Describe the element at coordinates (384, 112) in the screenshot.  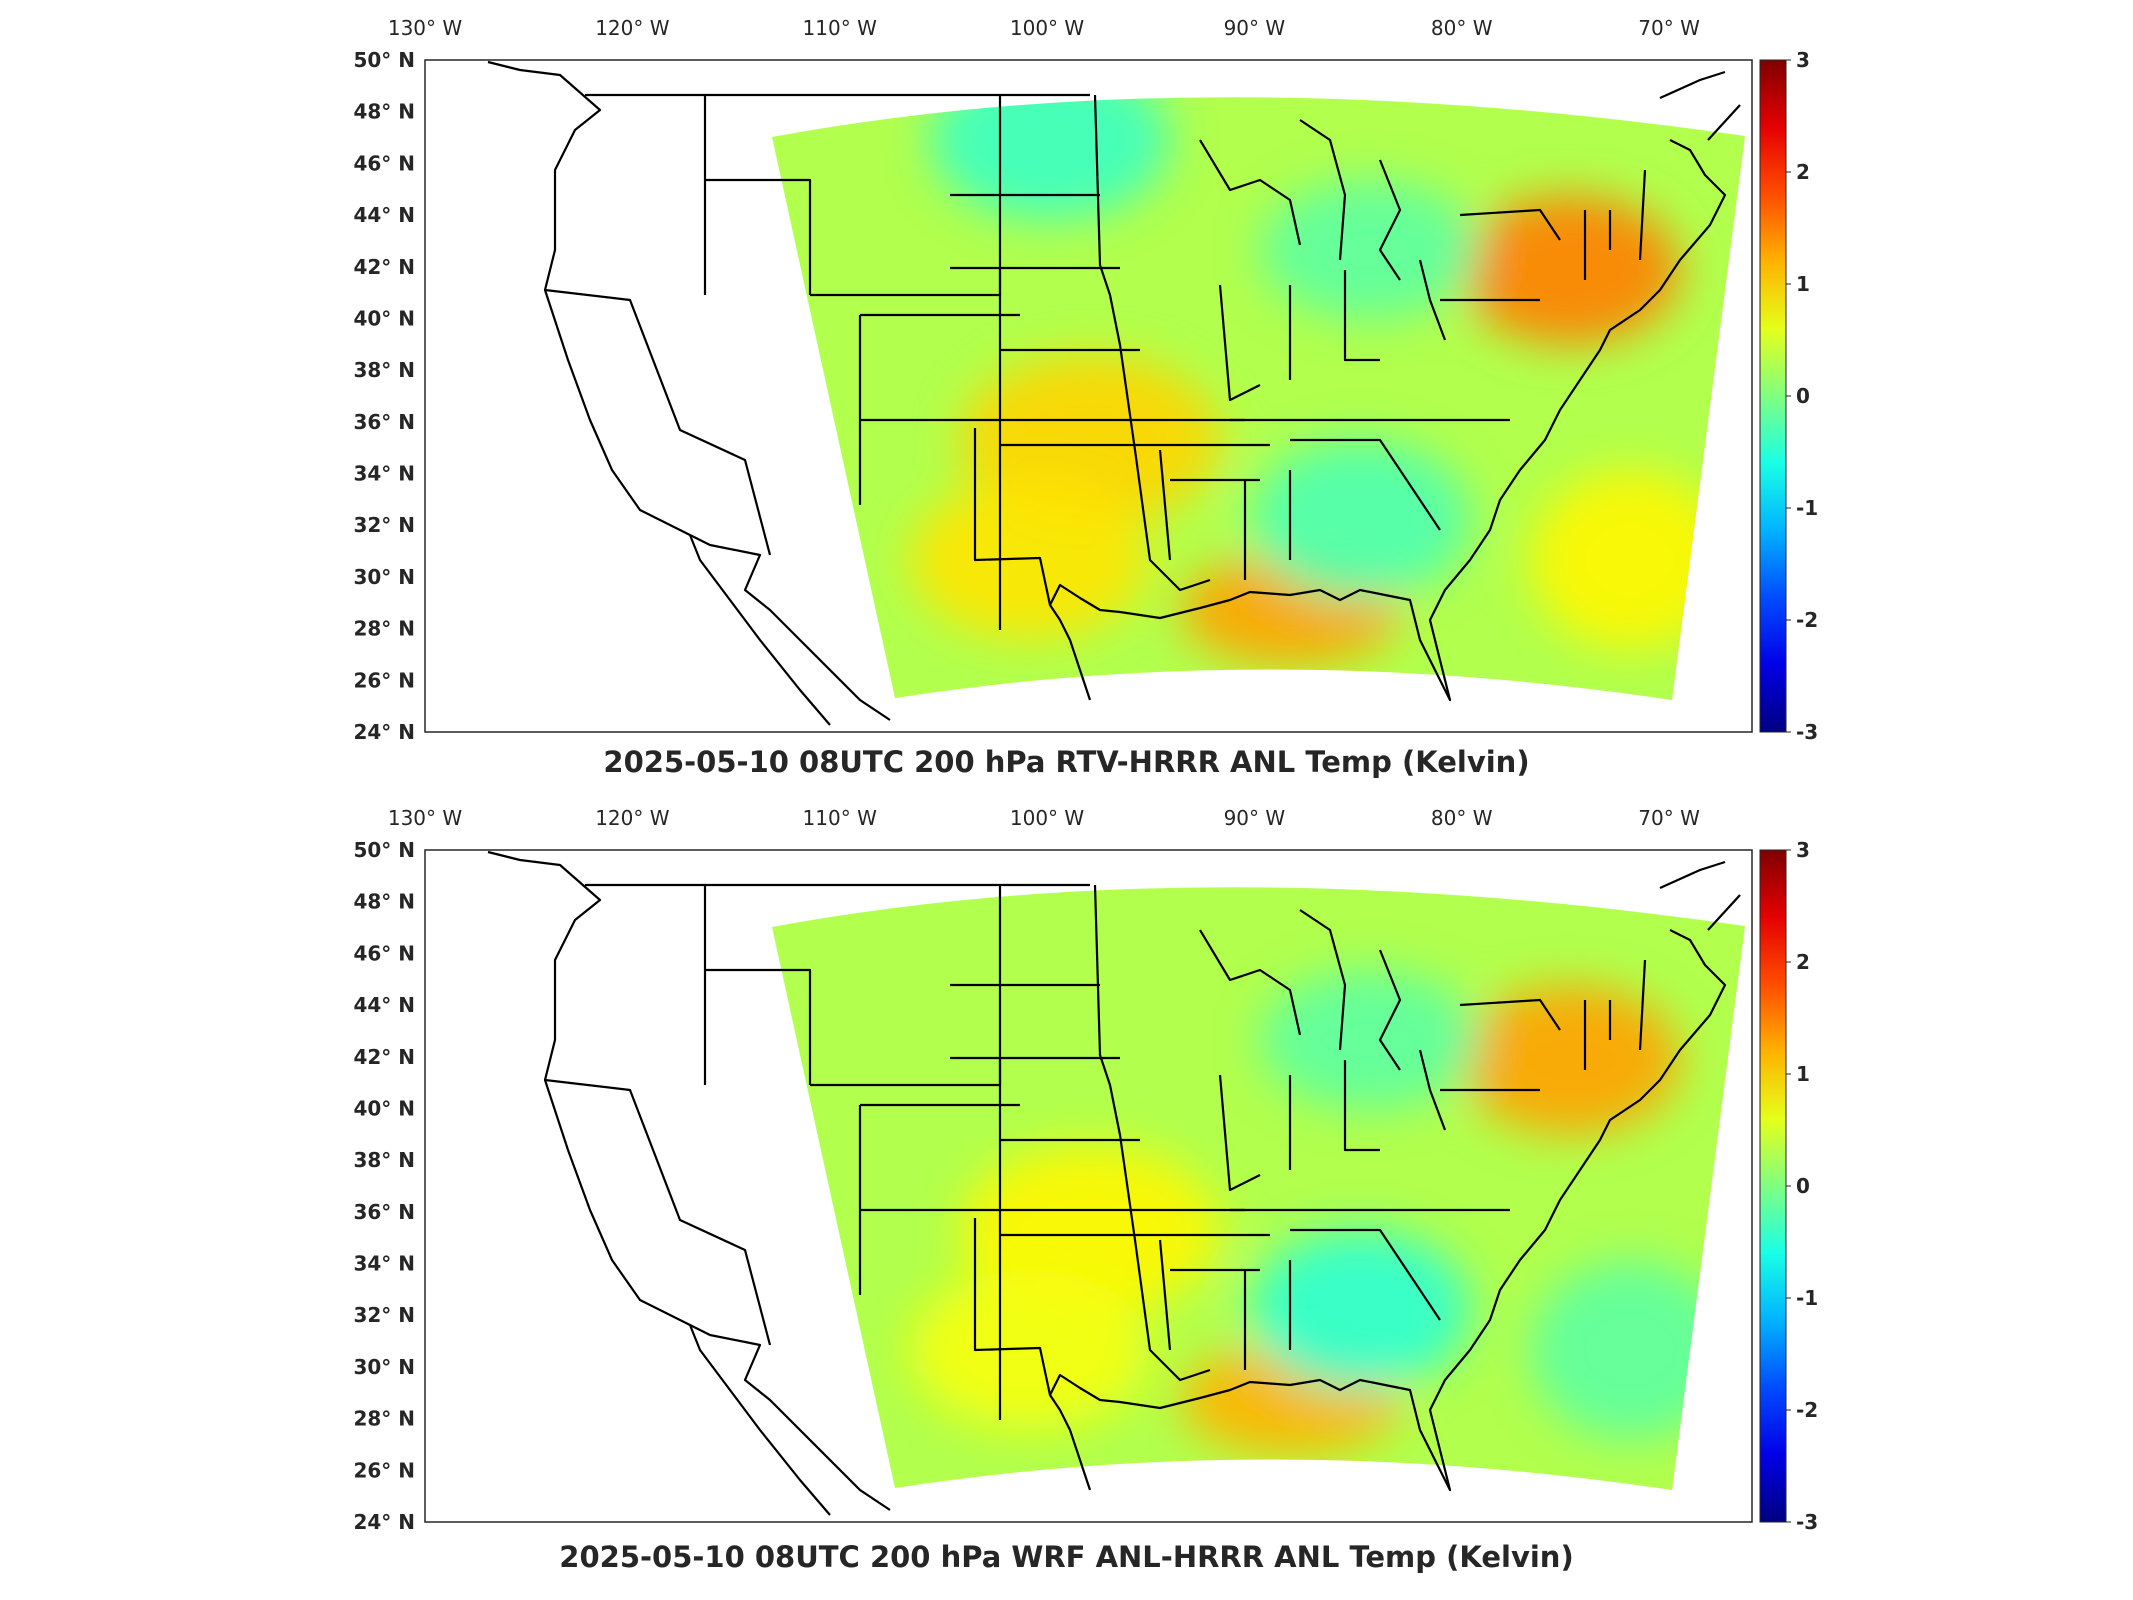
I see `y-tick-label: 48° N` at that location.